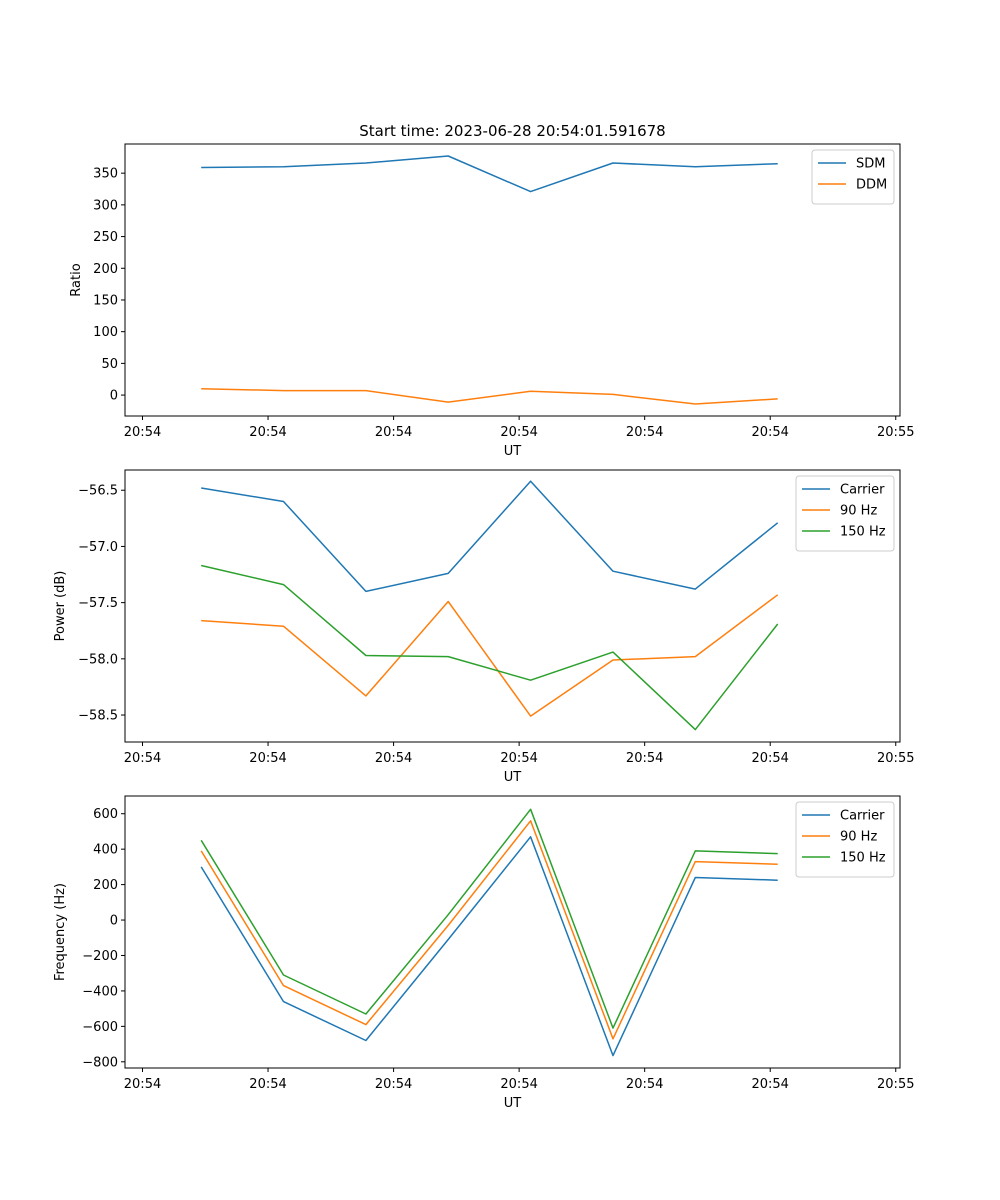 The image size is (1000, 1200). I want to click on power-y-tick-label: −56.5, so click(98, 491).